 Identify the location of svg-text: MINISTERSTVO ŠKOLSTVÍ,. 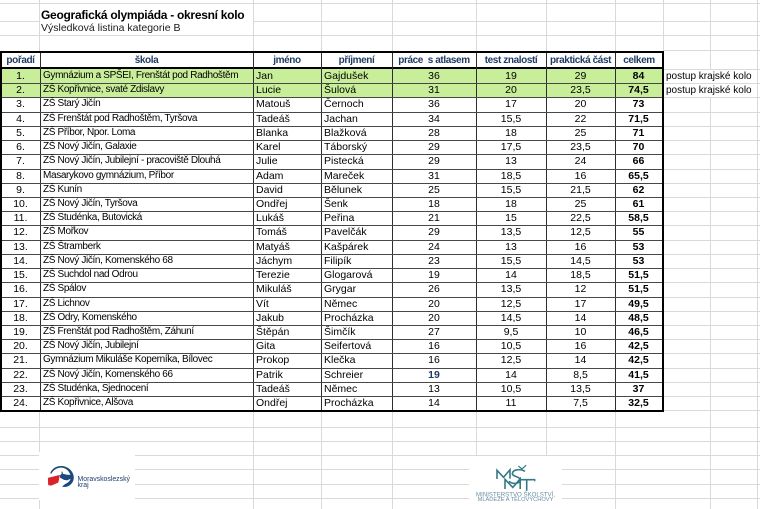
(515, 494).